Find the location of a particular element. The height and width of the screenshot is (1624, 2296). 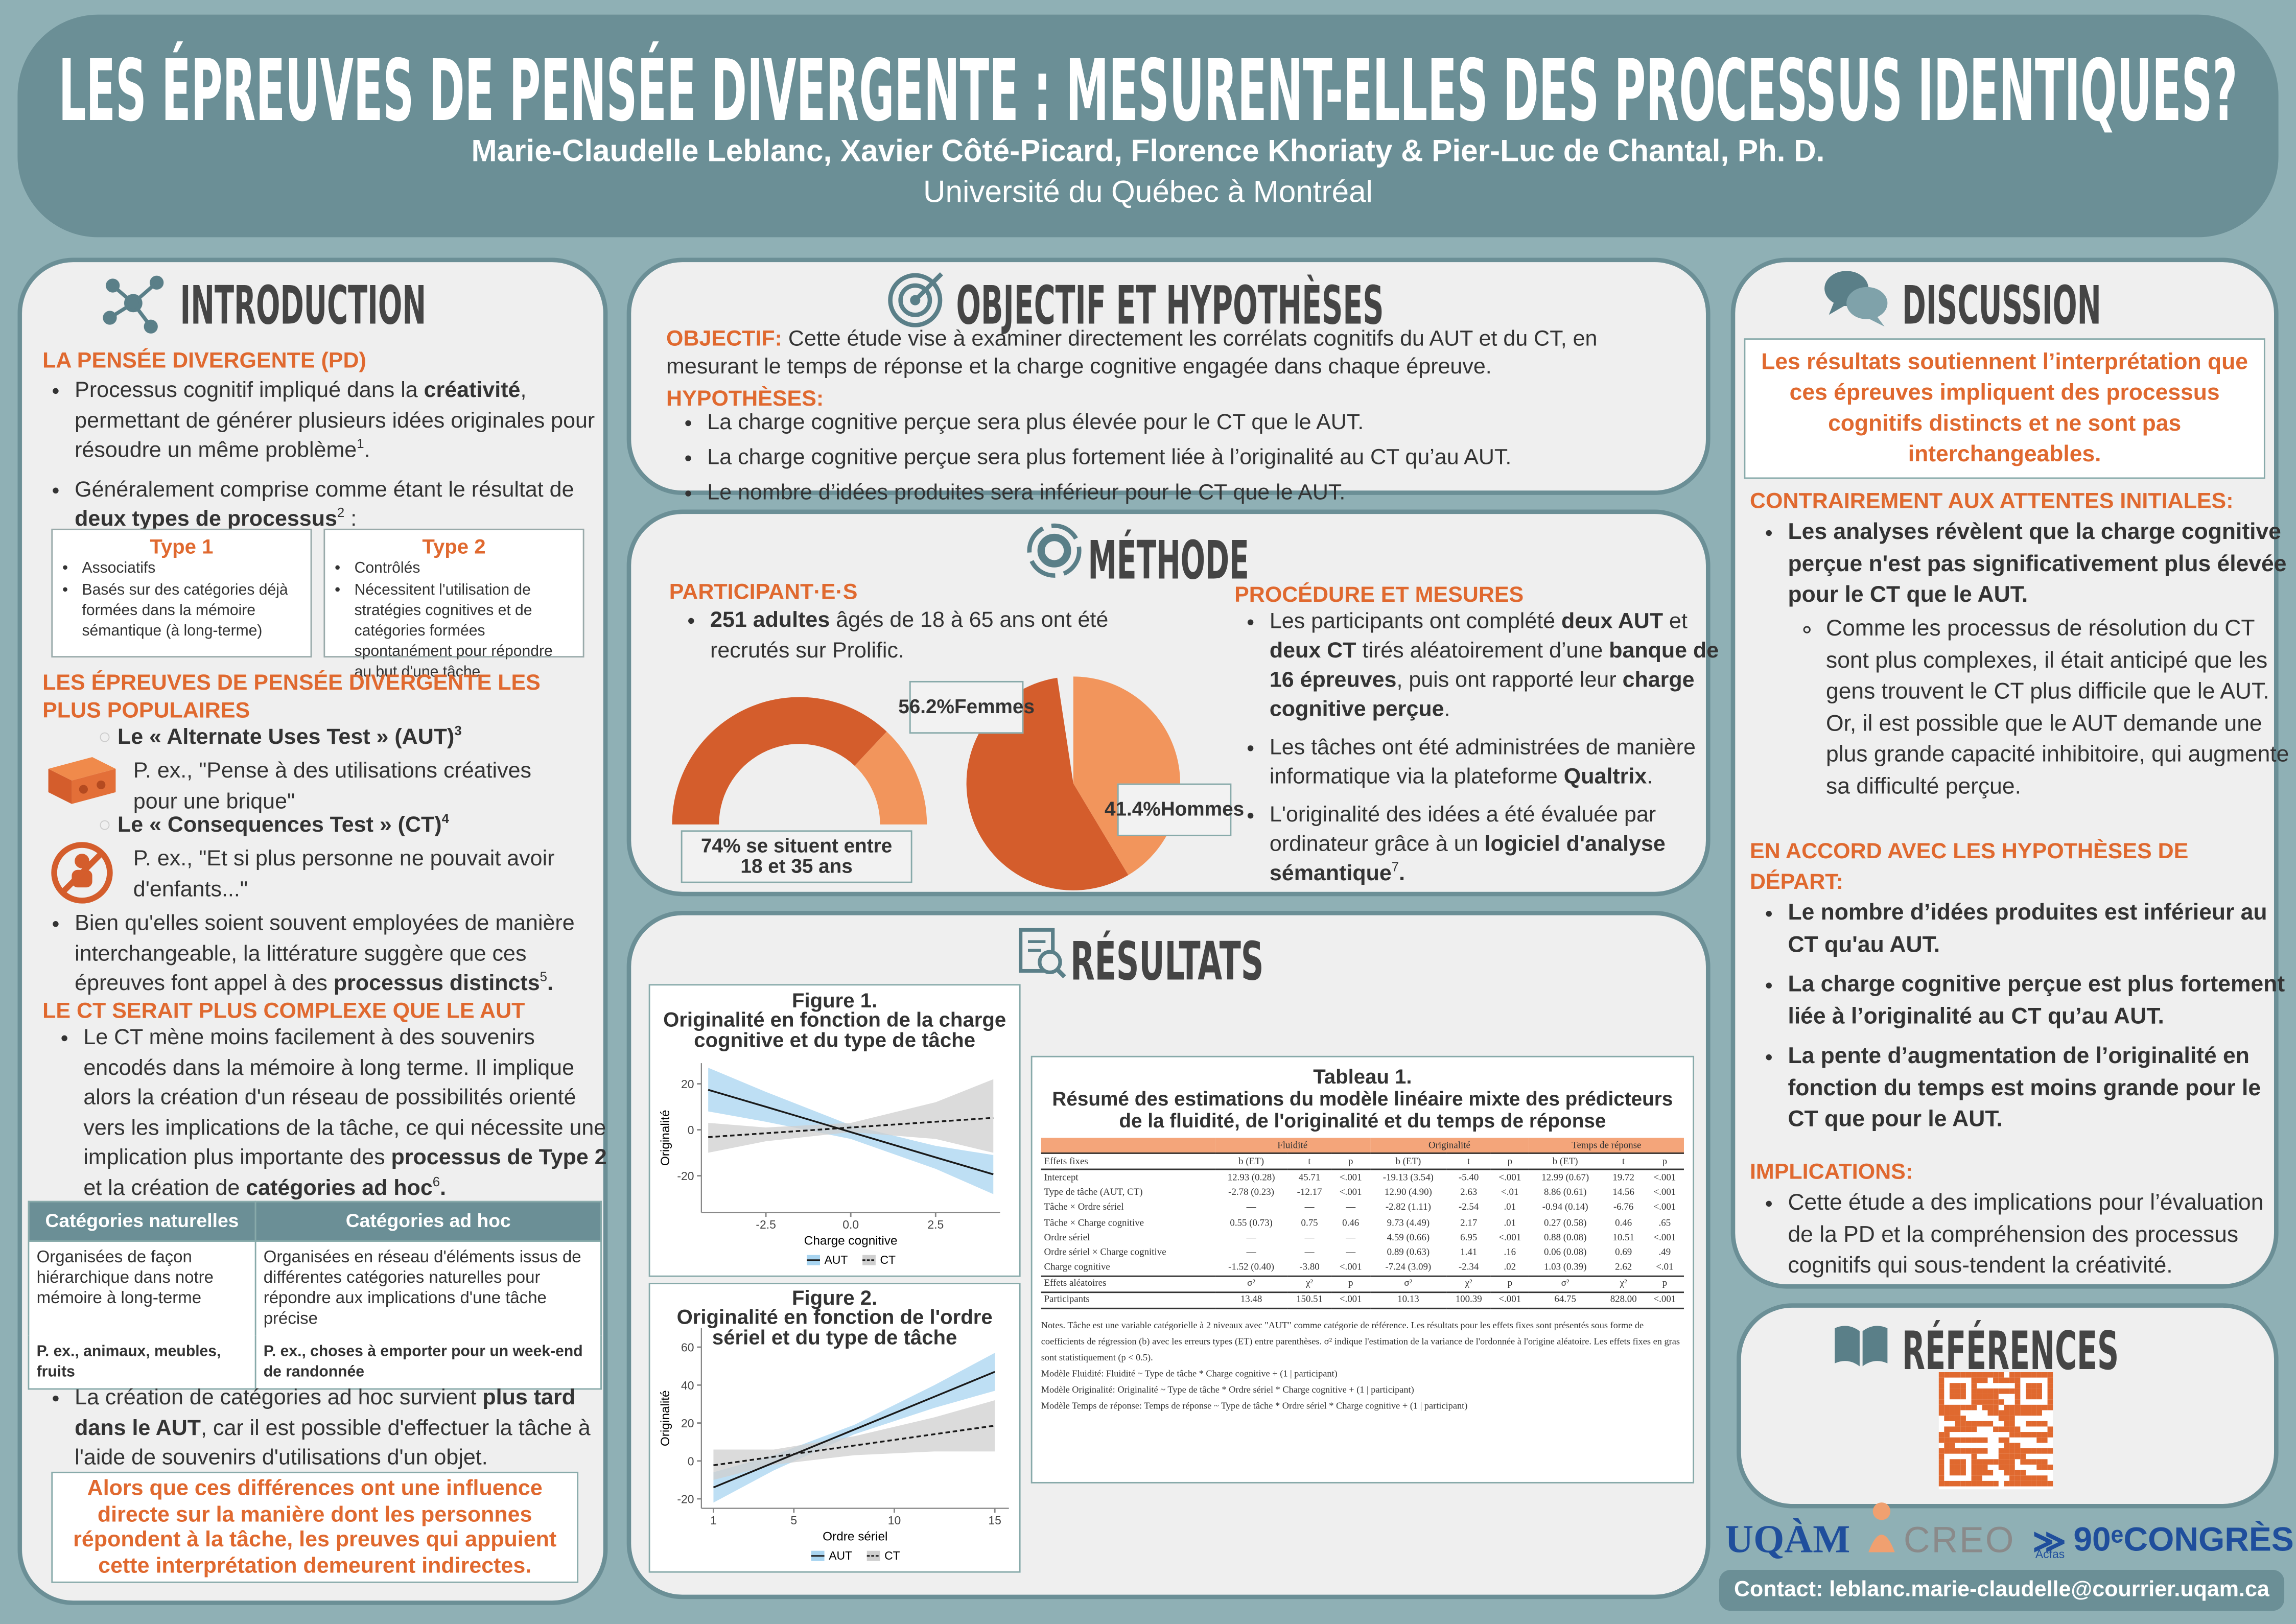

table-cell: 2.17 is located at coordinates (1469, 1222).